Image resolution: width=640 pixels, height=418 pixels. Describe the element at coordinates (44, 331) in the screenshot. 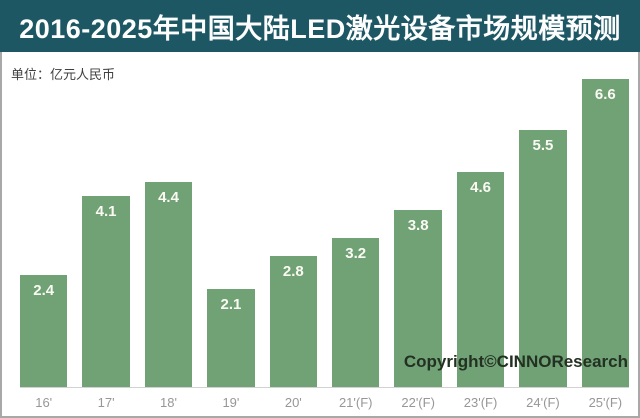

I see `chart-bar: 2.4` at that location.